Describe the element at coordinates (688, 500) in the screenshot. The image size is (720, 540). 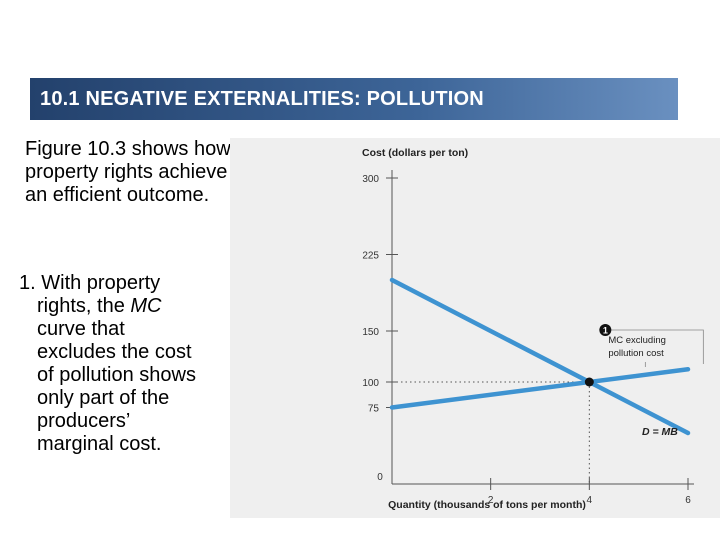
I see `x-tick-label-3: 6` at that location.